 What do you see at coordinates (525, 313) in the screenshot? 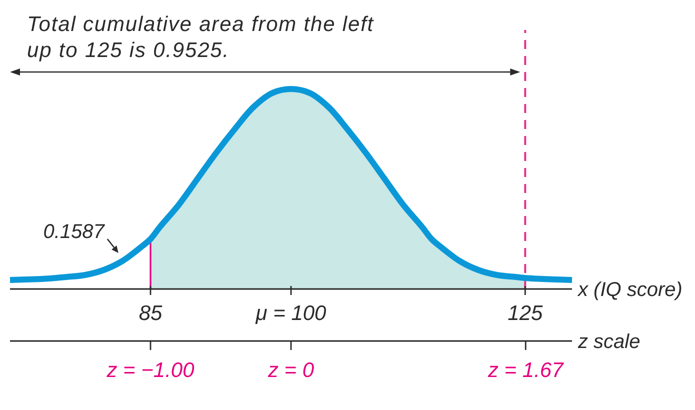
I see `x-tick-label: 125` at bounding box center [525, 313].